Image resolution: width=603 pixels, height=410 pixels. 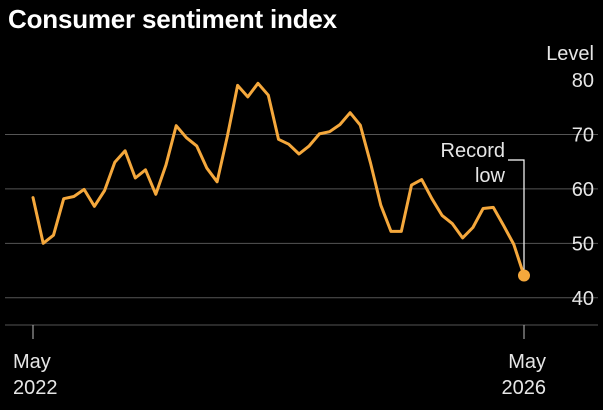 What do you see at coordinates (490, 176) in the screenshot?
I see `annotation-text-line2: low` at bounding box center [490, 176].